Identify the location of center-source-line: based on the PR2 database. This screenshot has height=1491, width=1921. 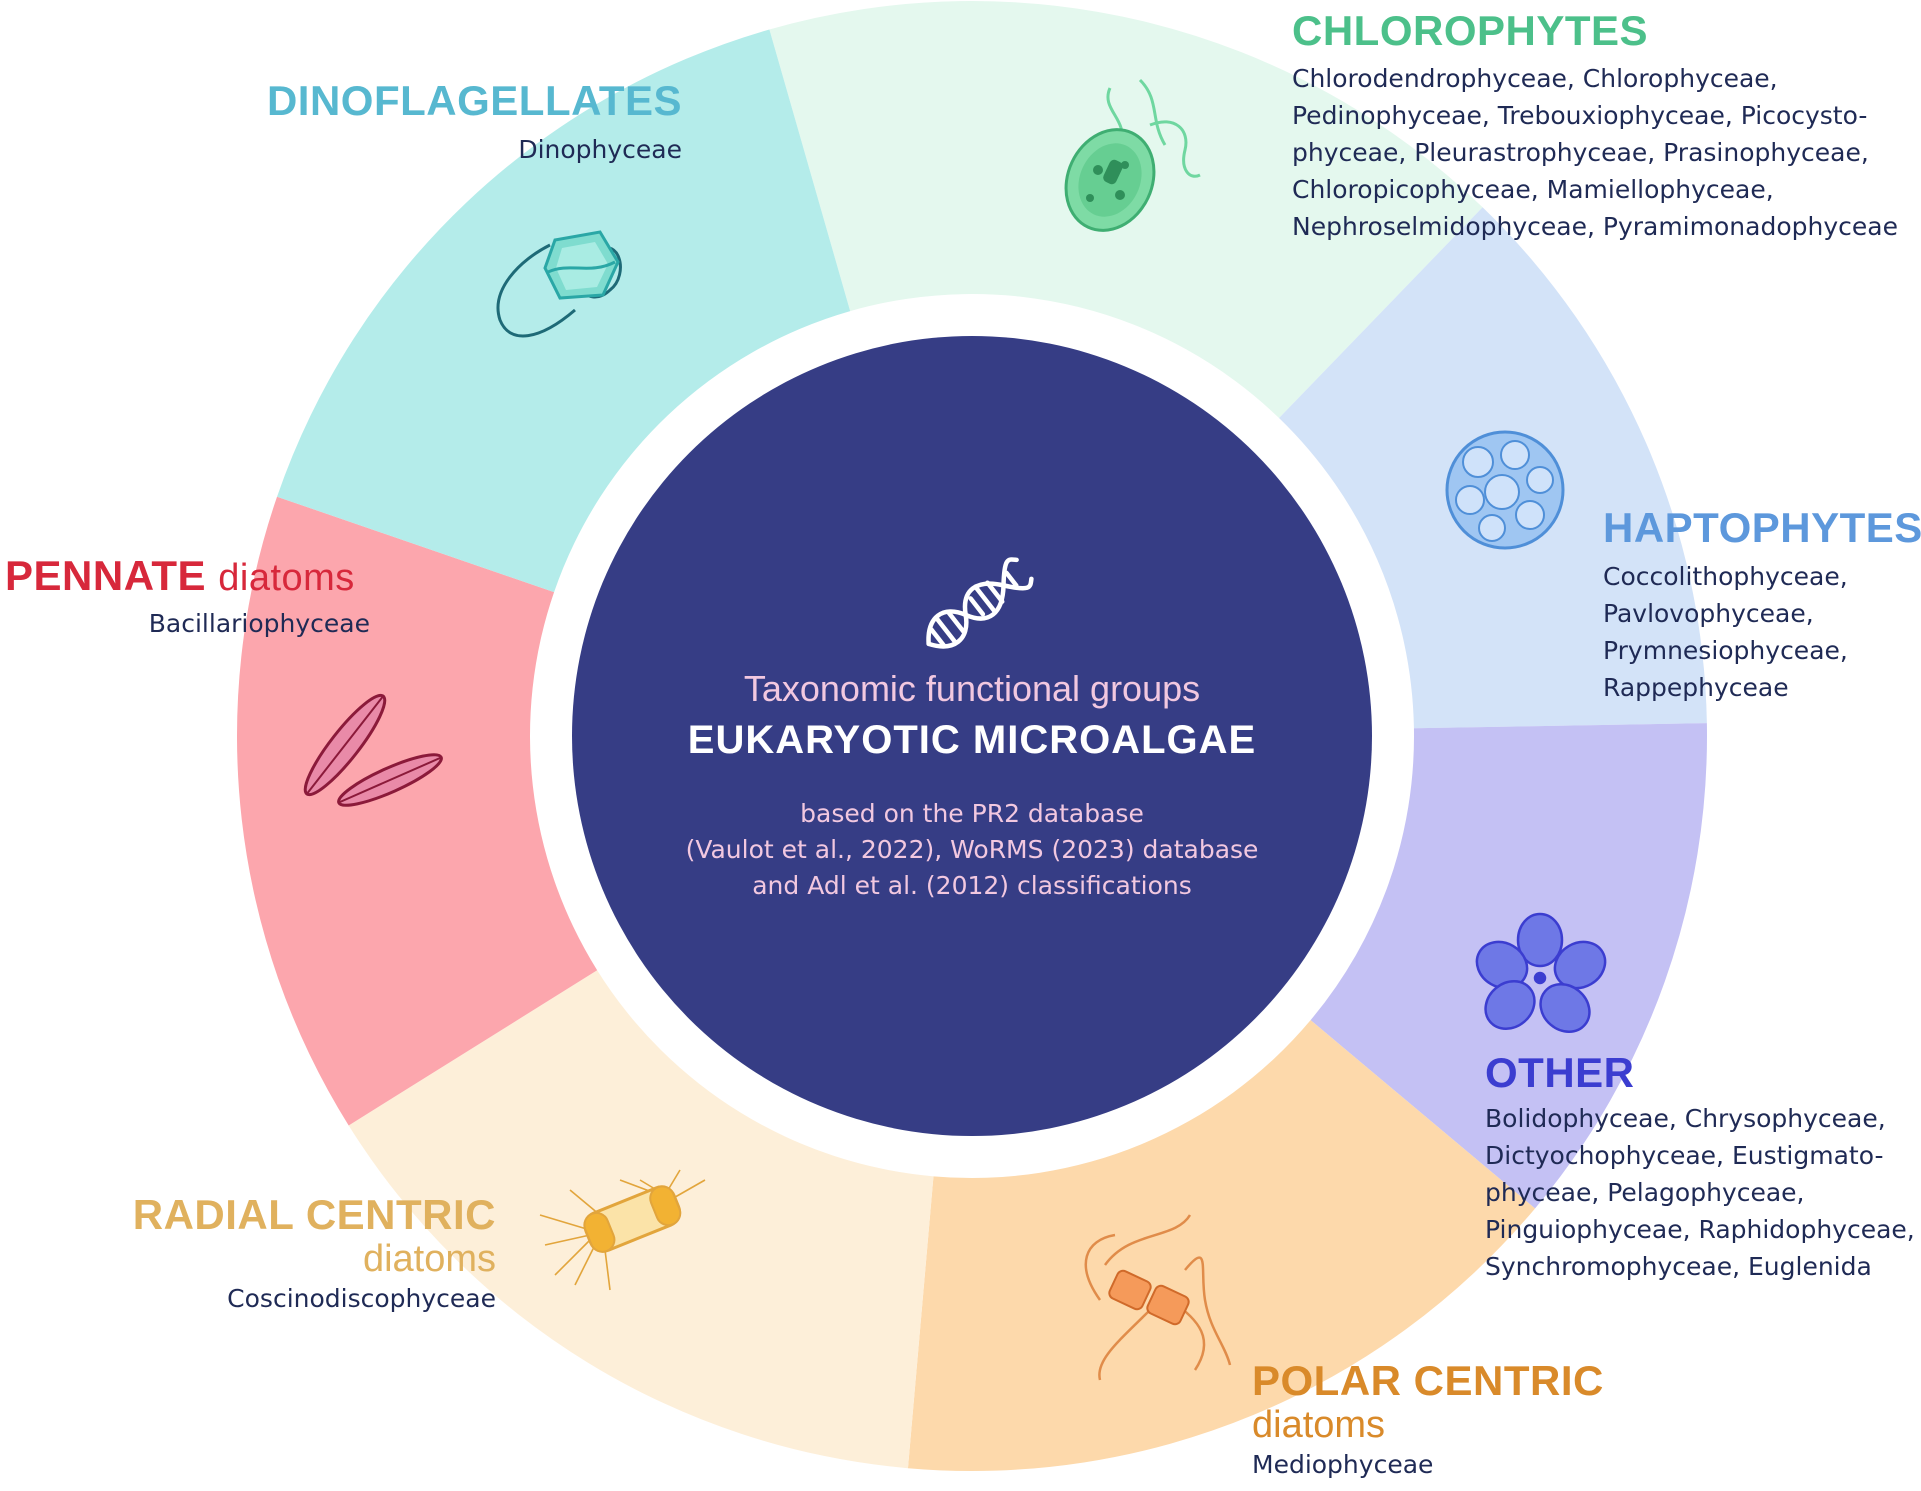
(972, 813).